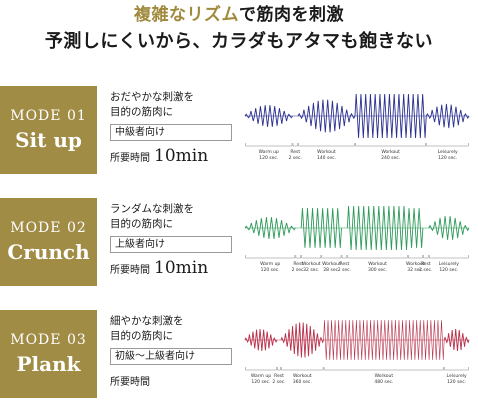 The height and width of the screenshot is (405, 478). I want to click on mode-badge: MODE 02 Crunch, so click(48, 242).